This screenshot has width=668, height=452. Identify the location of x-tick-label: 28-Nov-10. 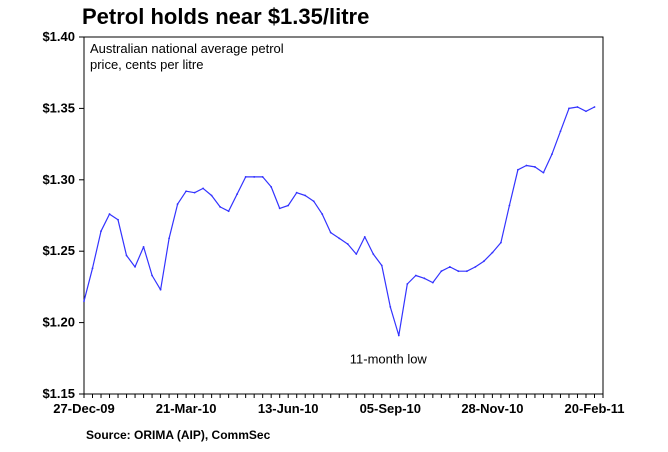
(492, 408).